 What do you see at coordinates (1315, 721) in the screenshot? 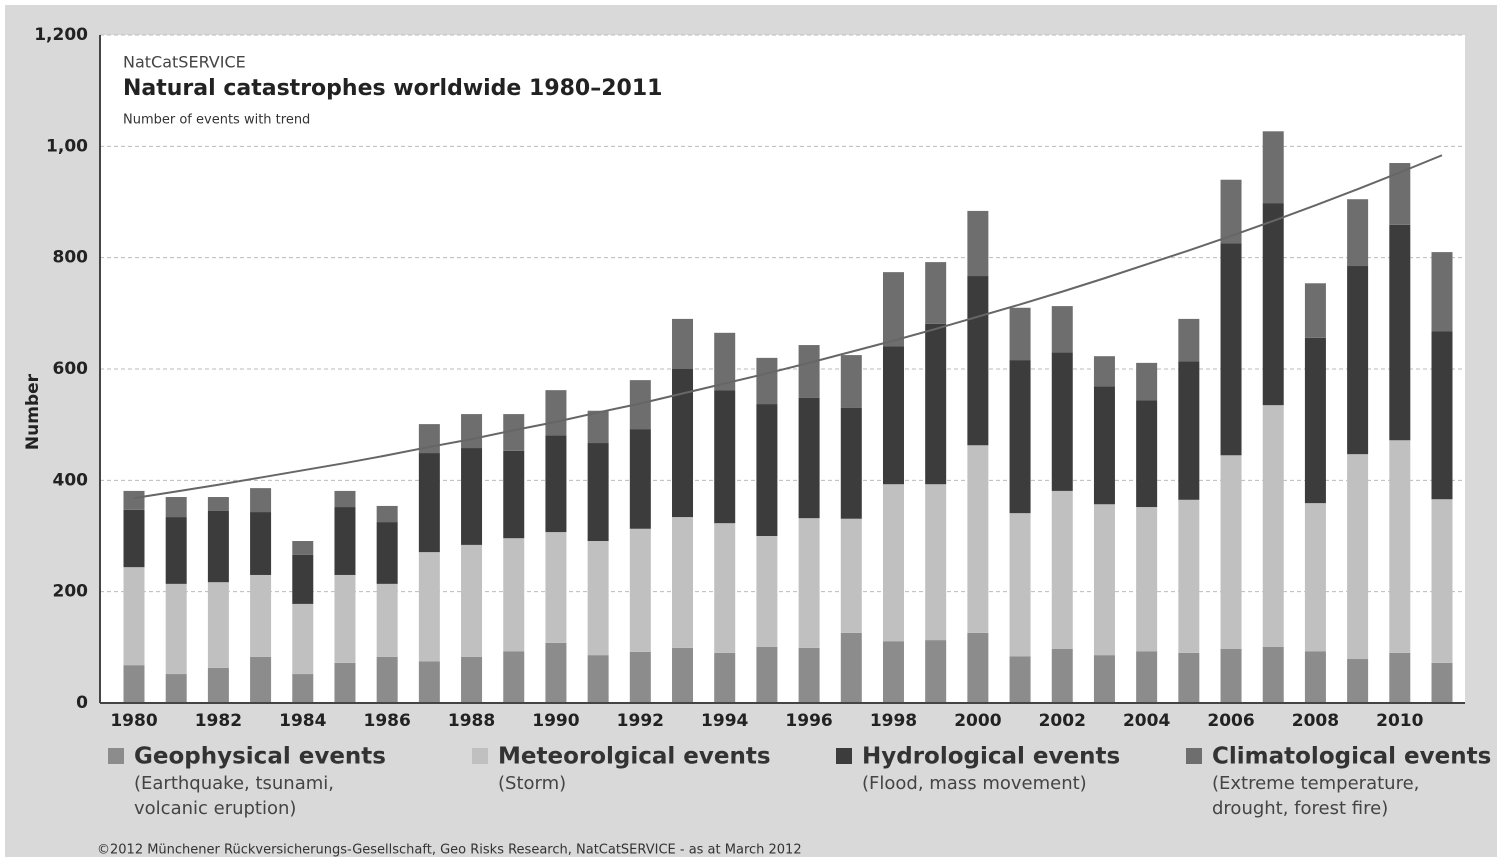
I see `x-tick-label: 2008` at bounding box center [1315, 721].